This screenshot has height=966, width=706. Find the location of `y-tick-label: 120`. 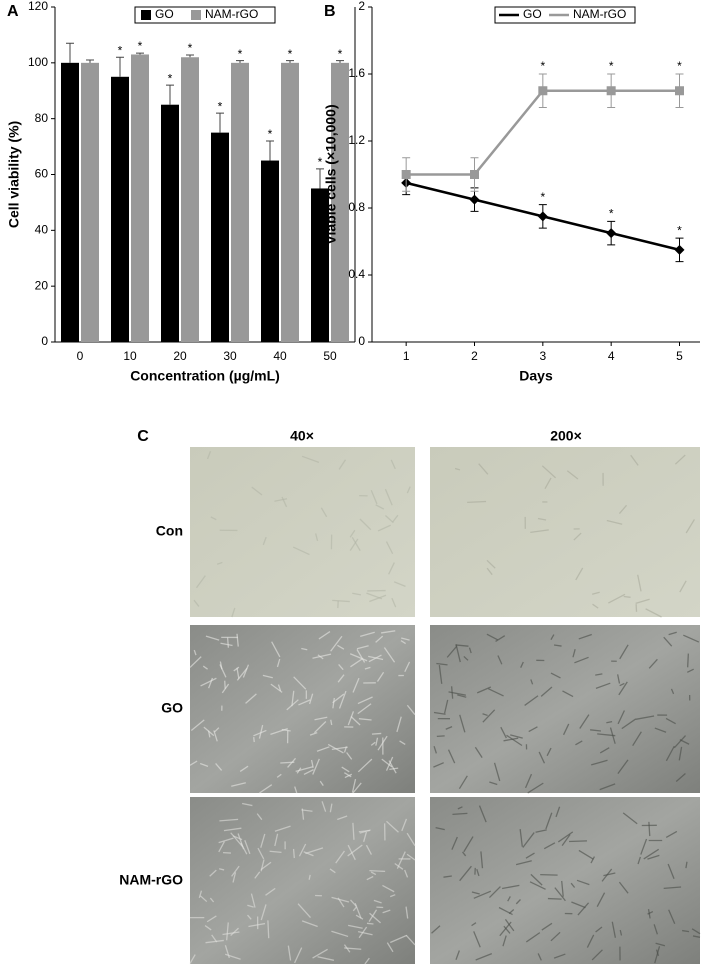

y-tick-label: 120 is located at coordinates (38, 6).